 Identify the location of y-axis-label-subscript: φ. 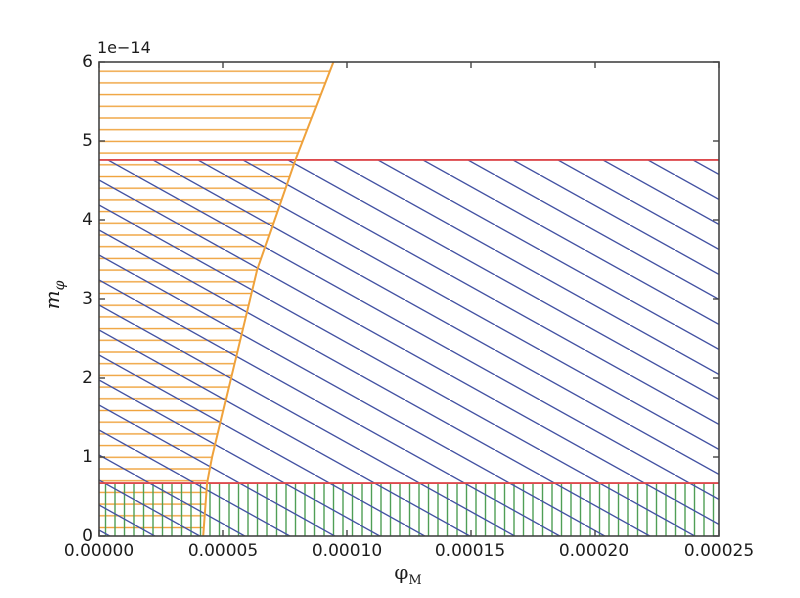
(60, 285).